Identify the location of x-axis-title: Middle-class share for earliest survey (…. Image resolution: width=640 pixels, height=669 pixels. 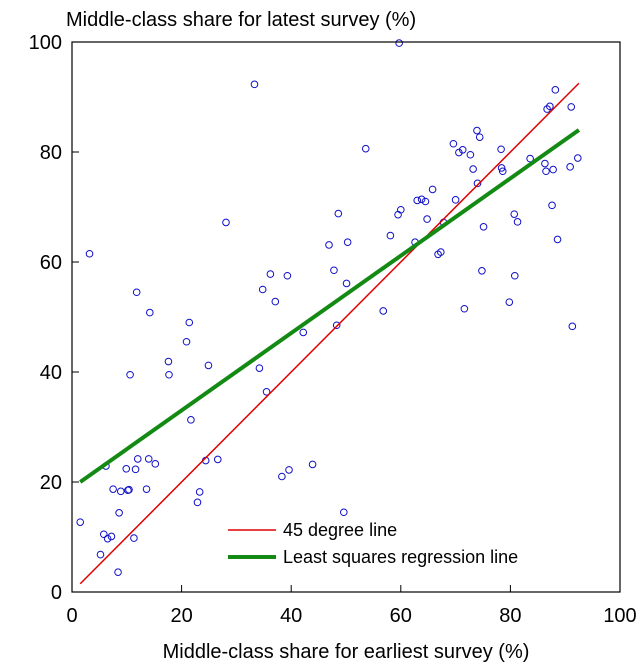
(346, 652).